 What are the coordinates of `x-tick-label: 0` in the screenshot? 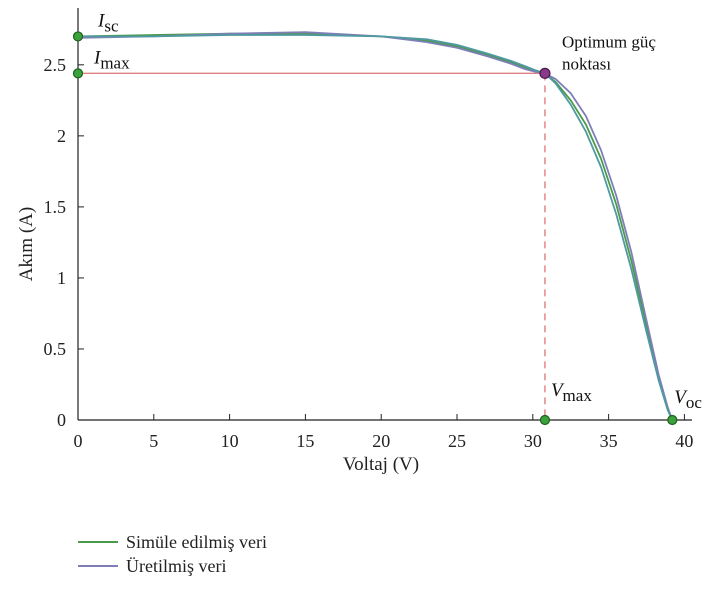 It's located at (78, 441).